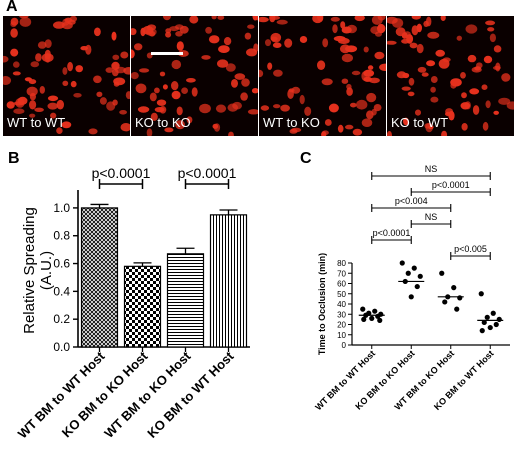 Image resolution: width=520 pixels, height=464 pixels. I want to click on bar, so click(228, 281).